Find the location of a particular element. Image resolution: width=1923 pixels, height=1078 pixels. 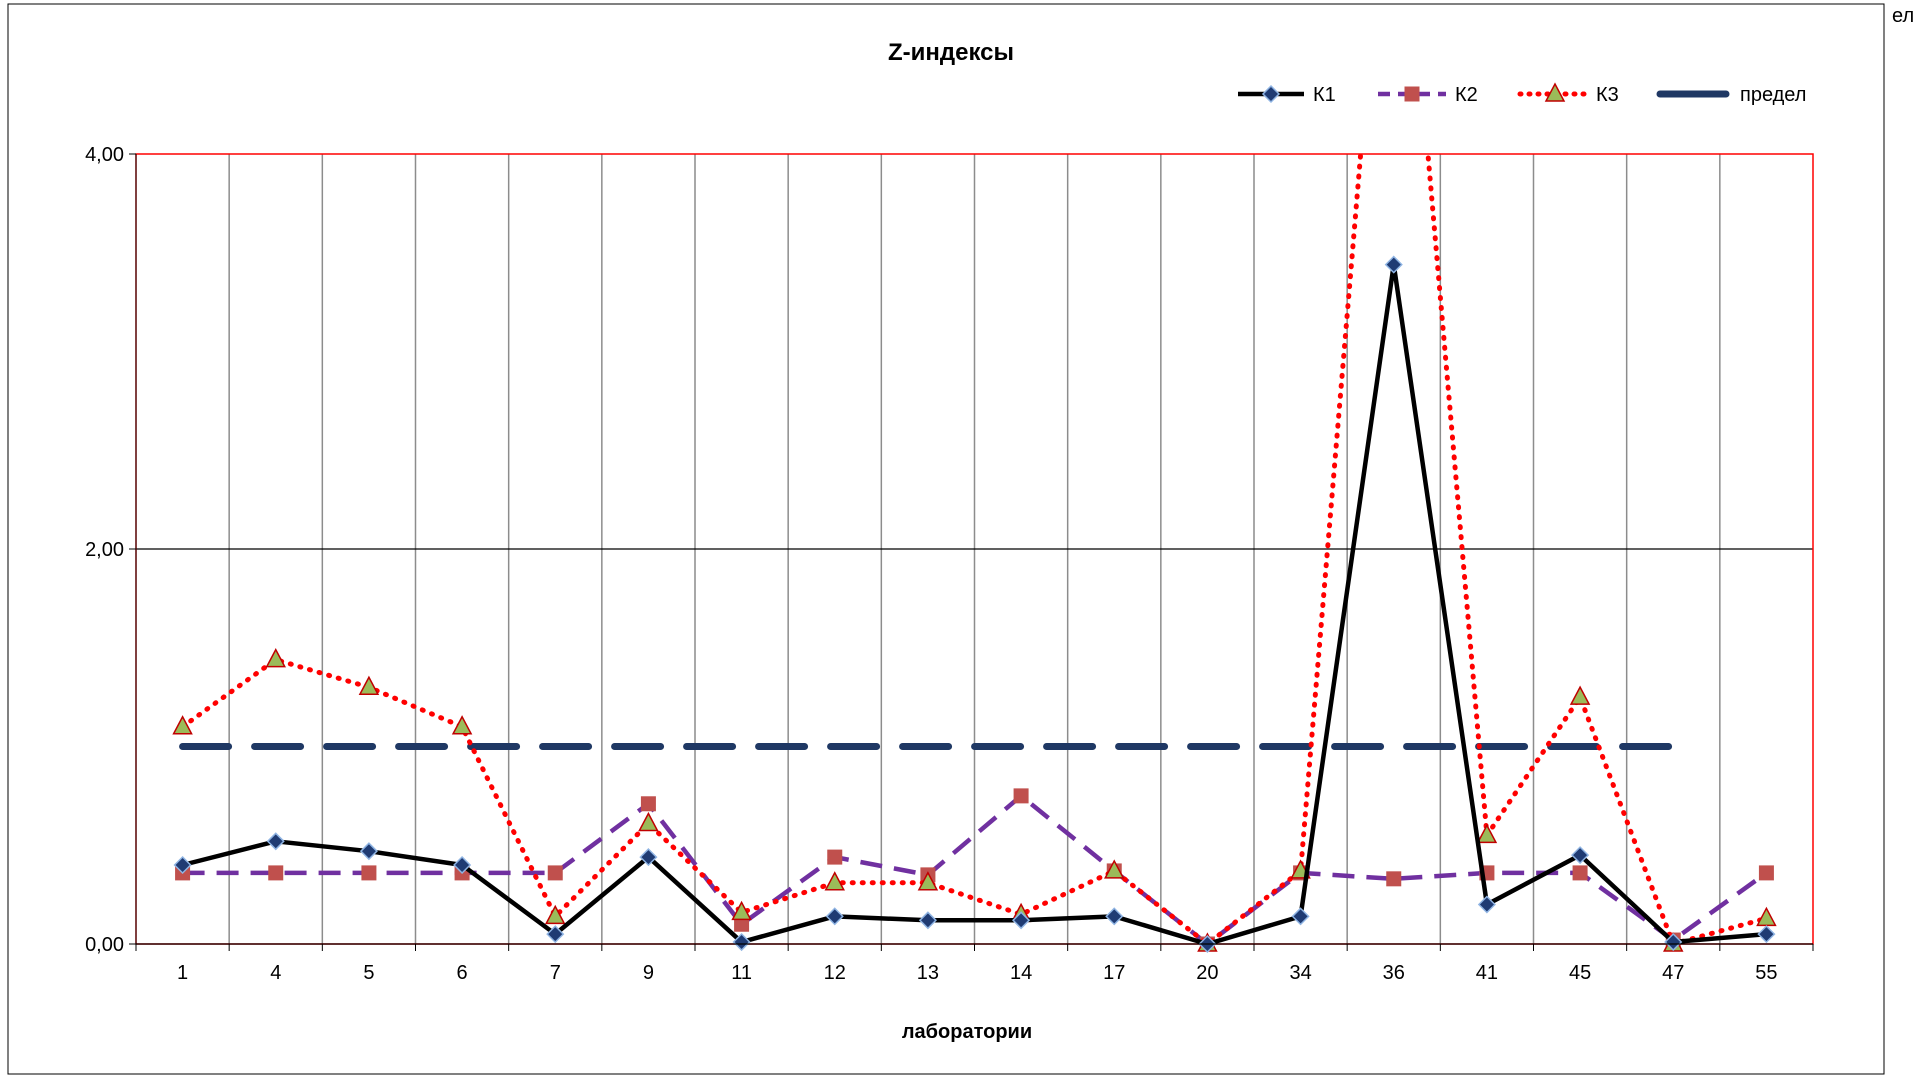

y-axis-ticks: 0,00 2,00 4,00 is located at coordinates (111, 550).